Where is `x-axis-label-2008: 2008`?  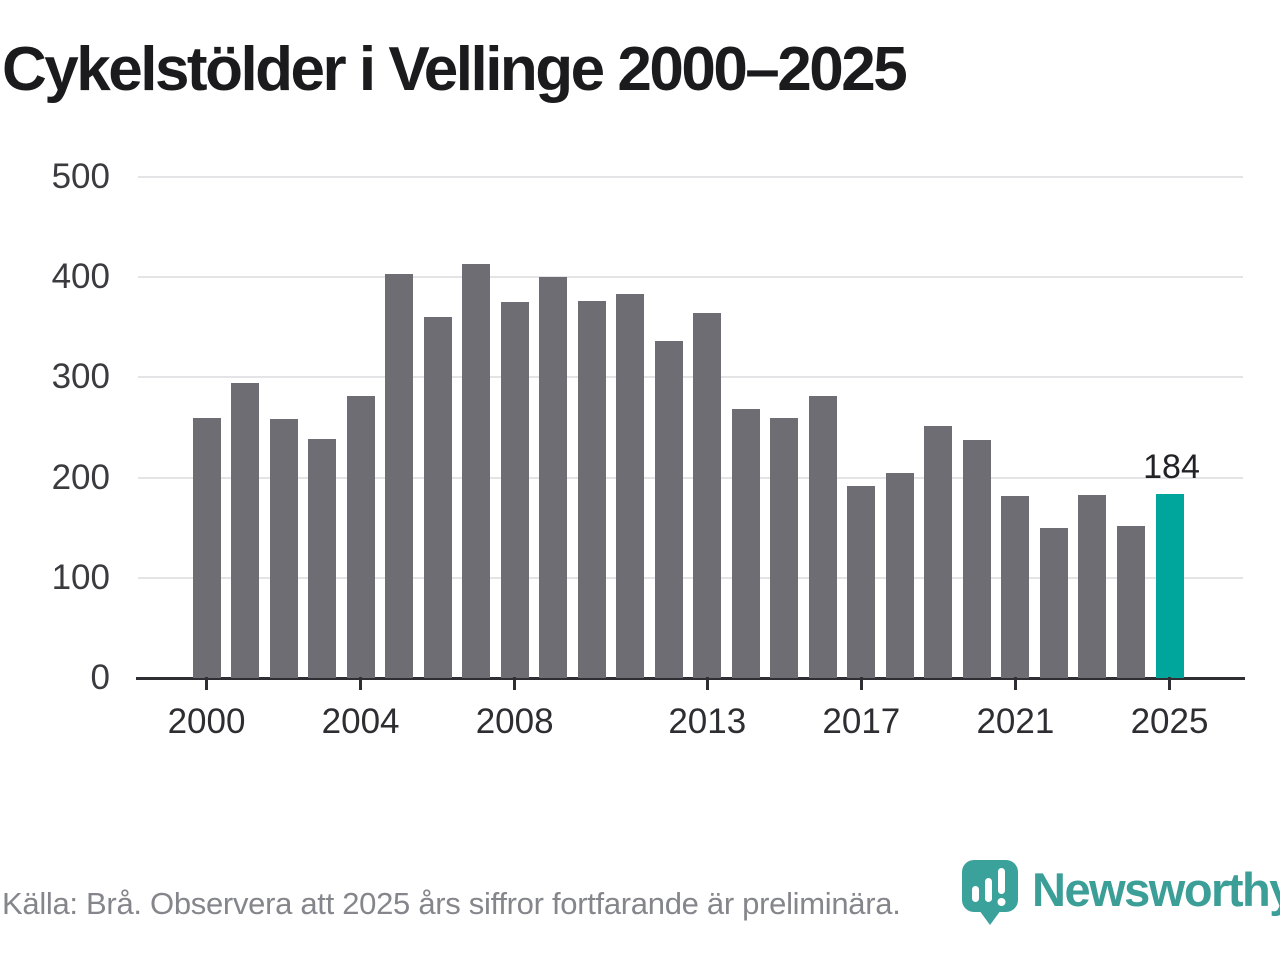 x-axis-label-2008: 2008 is located at coordinates (514, 721).